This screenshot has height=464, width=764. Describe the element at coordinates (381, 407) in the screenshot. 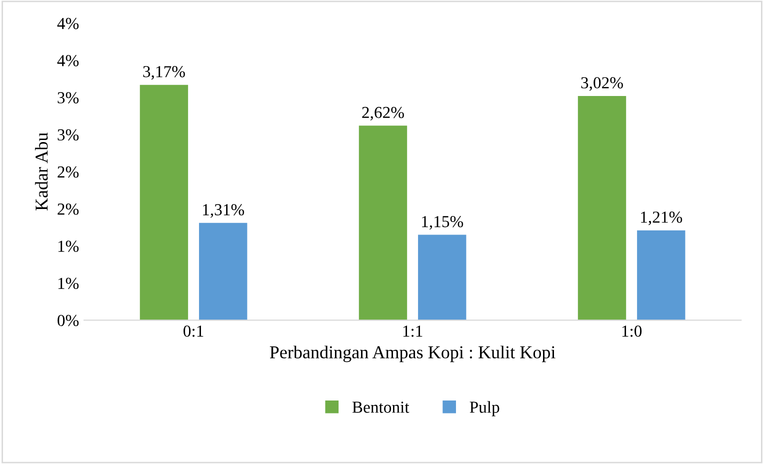

I see `legend-label: Bentonit` at that location.